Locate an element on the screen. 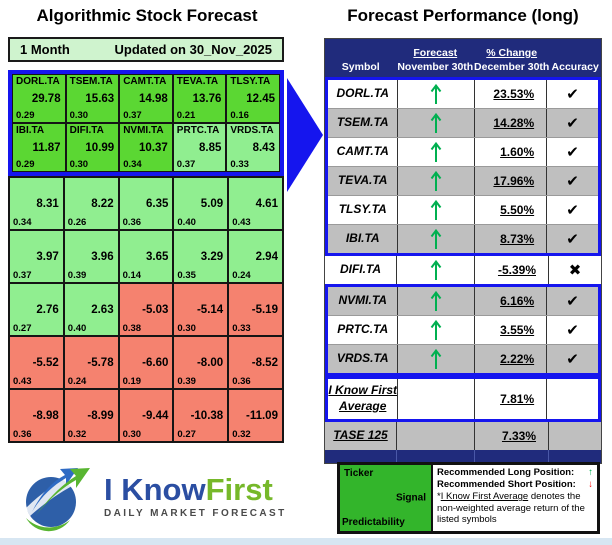  performance-row: DORL.TA 23.53% ✔ is located at coordinates (463, 94).